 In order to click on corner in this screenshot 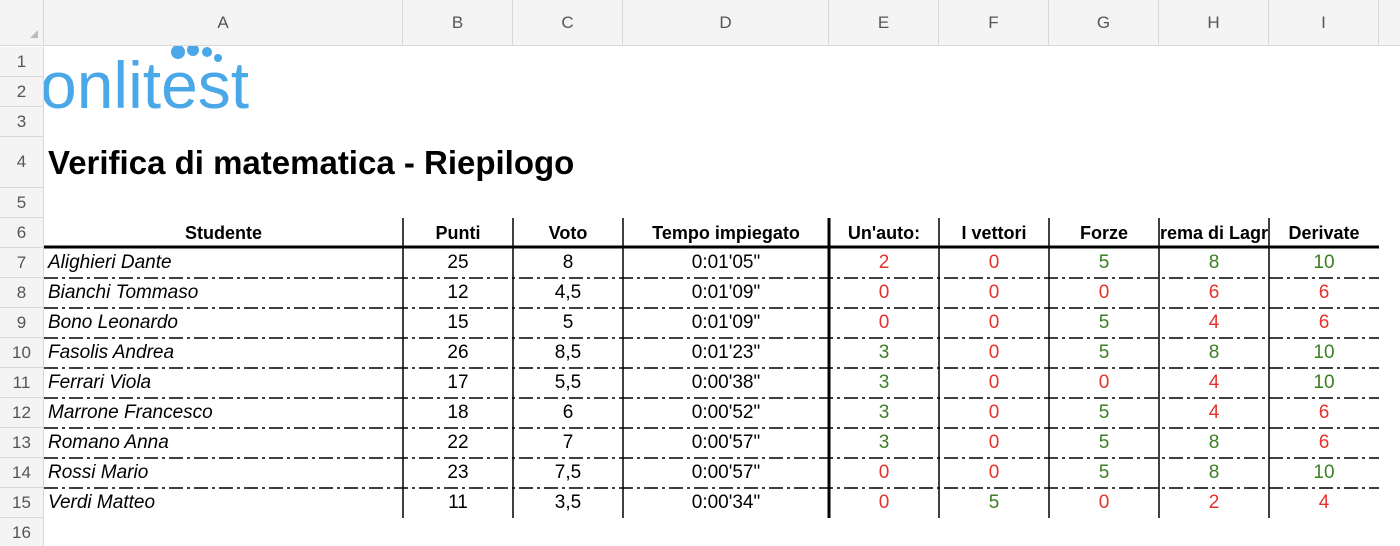, I will do `click(22, 23)`.